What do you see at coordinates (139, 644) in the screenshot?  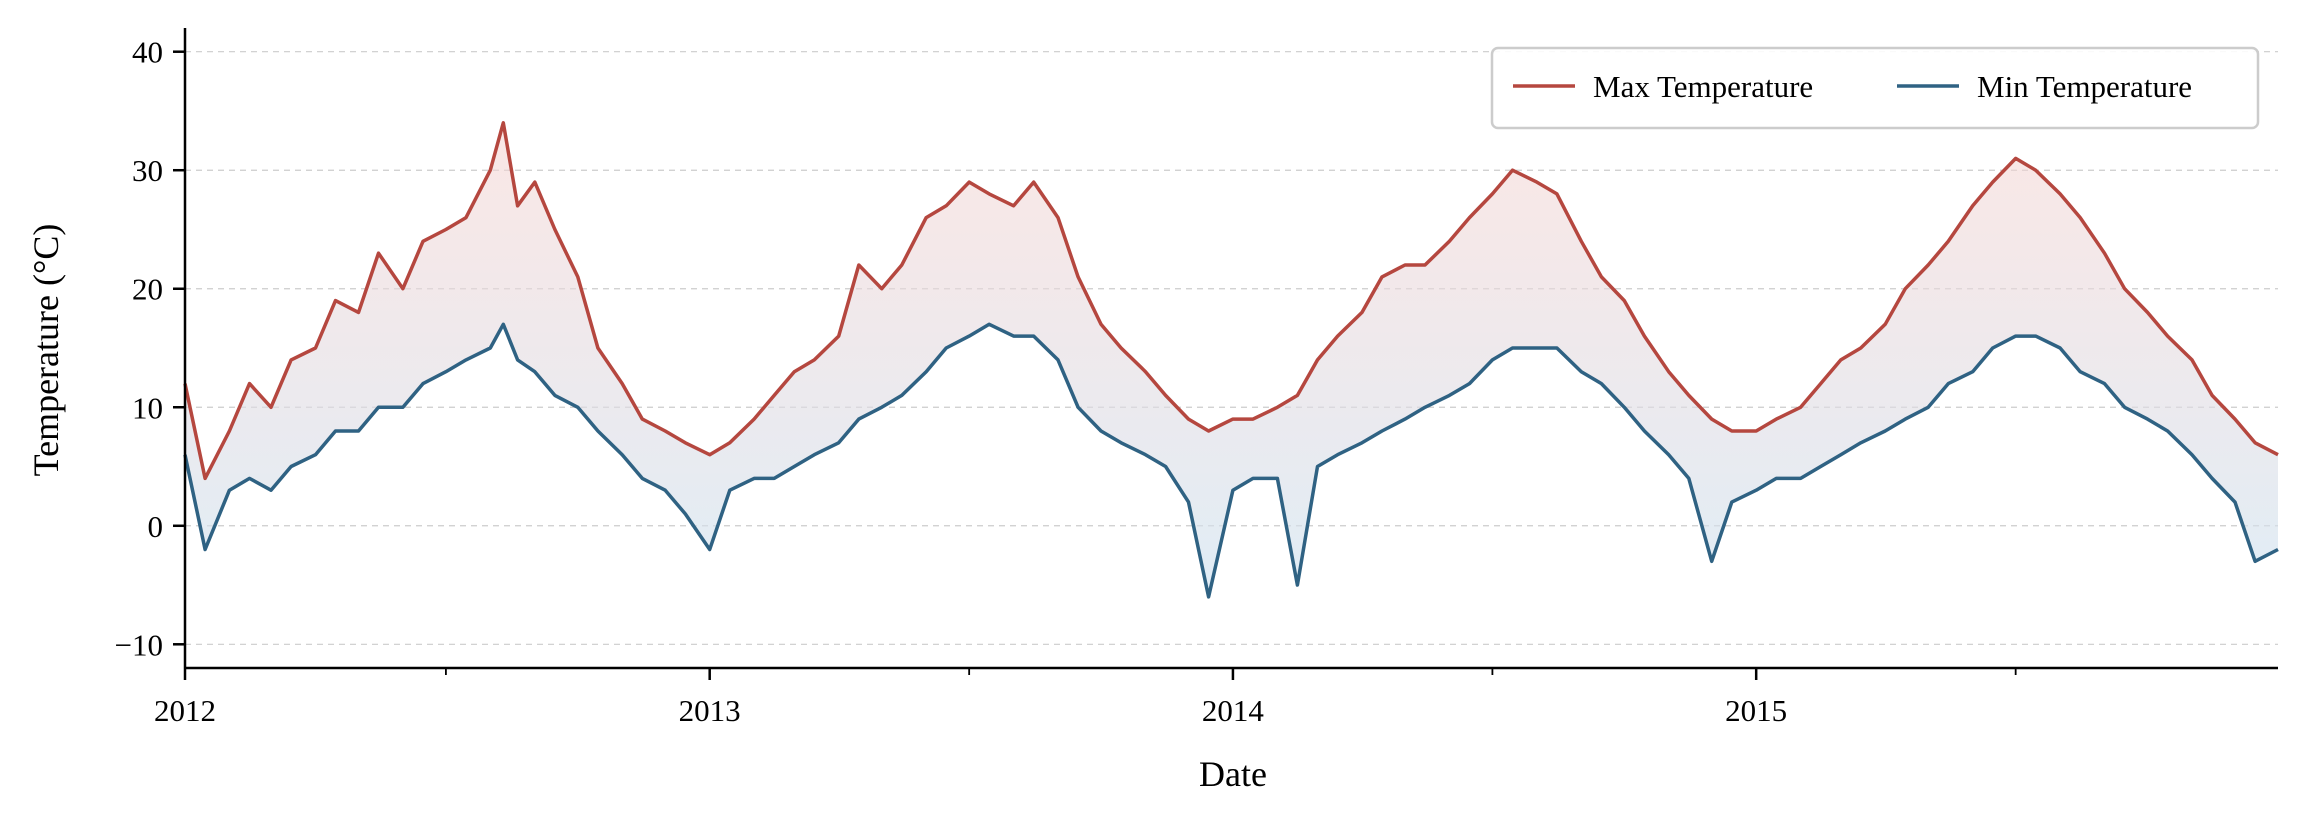 I see `y-tick-label: −10` at bounding box center [139, 644].